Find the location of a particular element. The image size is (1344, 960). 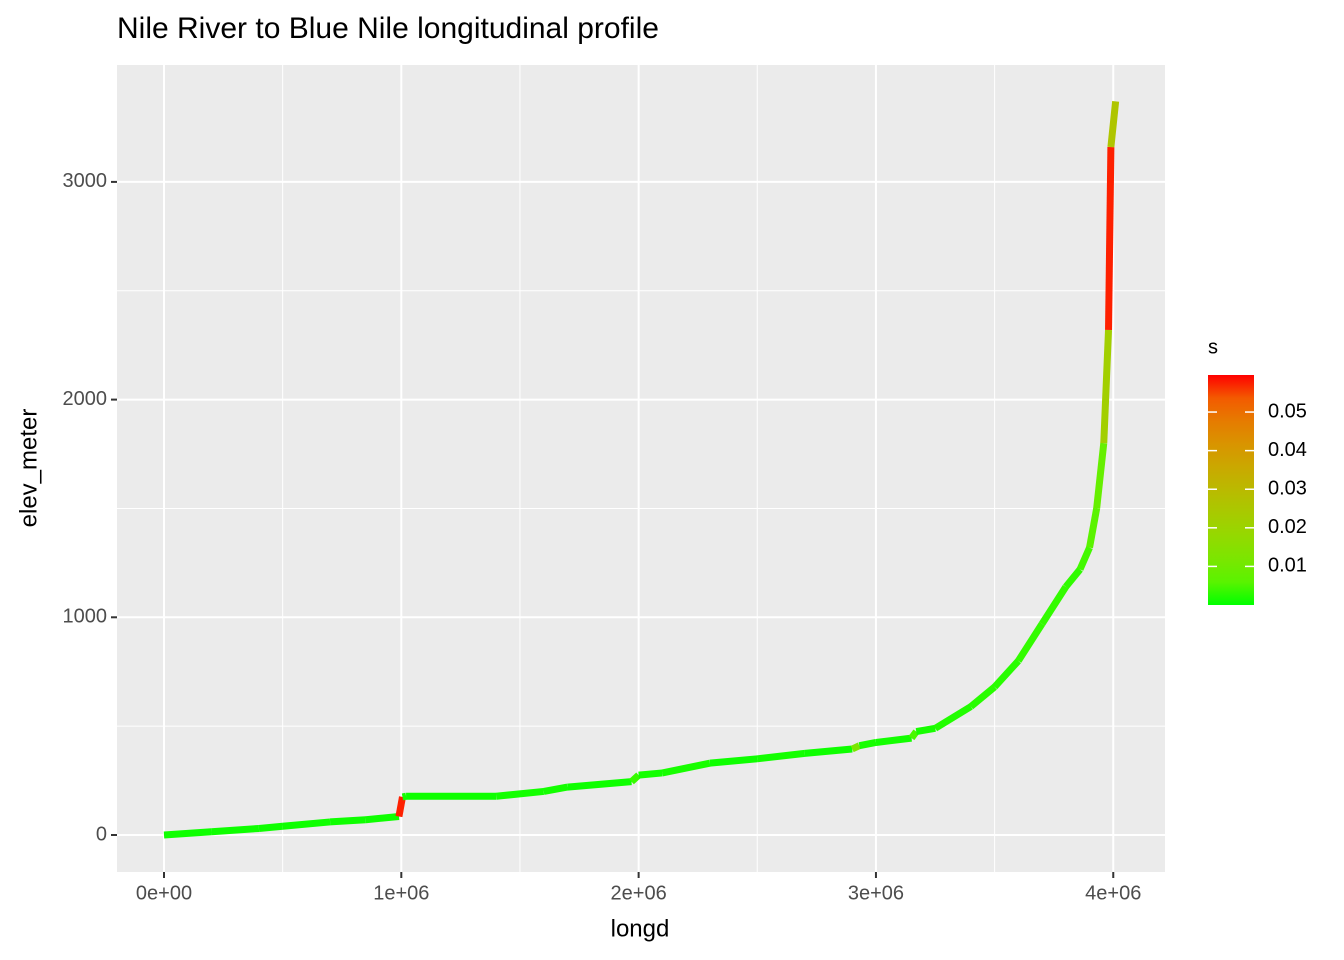

x-tick-label: 3e+06 is located at coordinates (876, 893).